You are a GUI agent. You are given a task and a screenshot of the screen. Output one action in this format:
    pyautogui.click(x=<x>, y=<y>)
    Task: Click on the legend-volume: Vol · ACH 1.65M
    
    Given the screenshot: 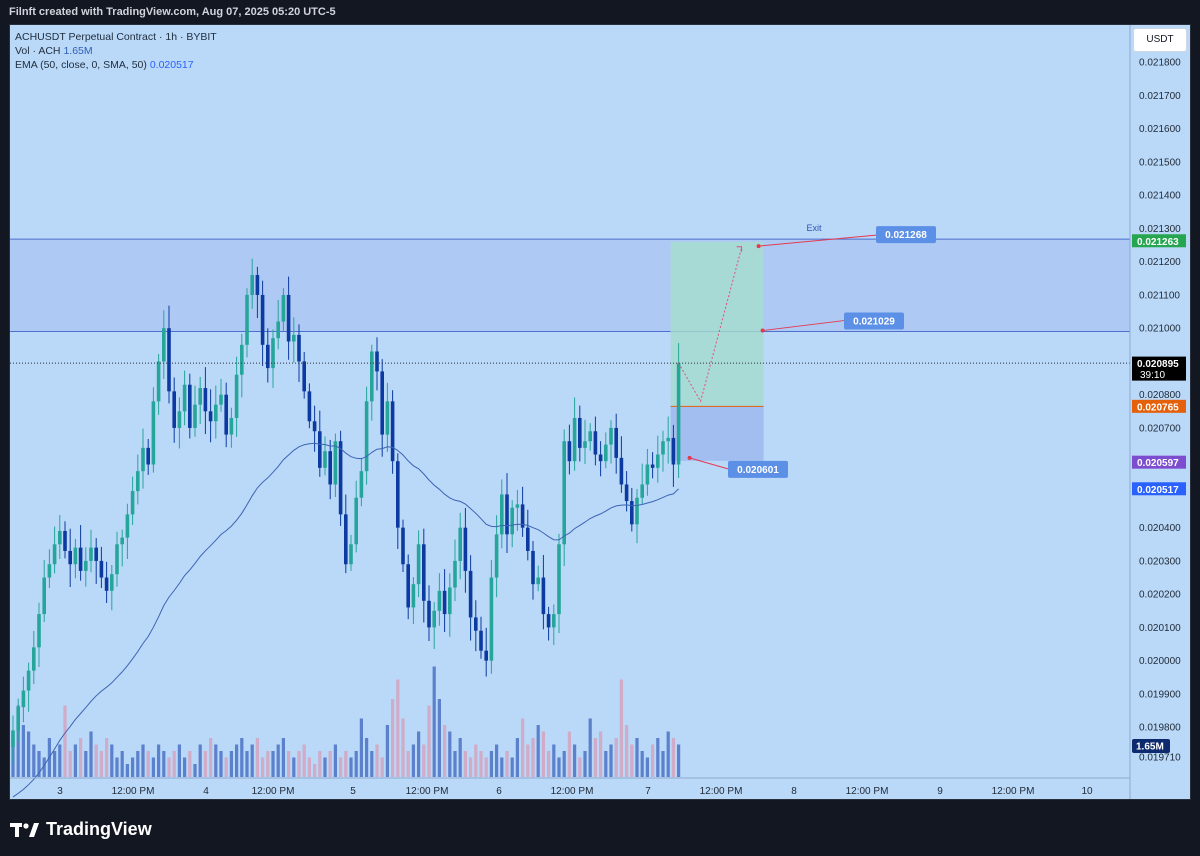 What is the action you would take?
    pyautogui.click(x=116, y=51)
    